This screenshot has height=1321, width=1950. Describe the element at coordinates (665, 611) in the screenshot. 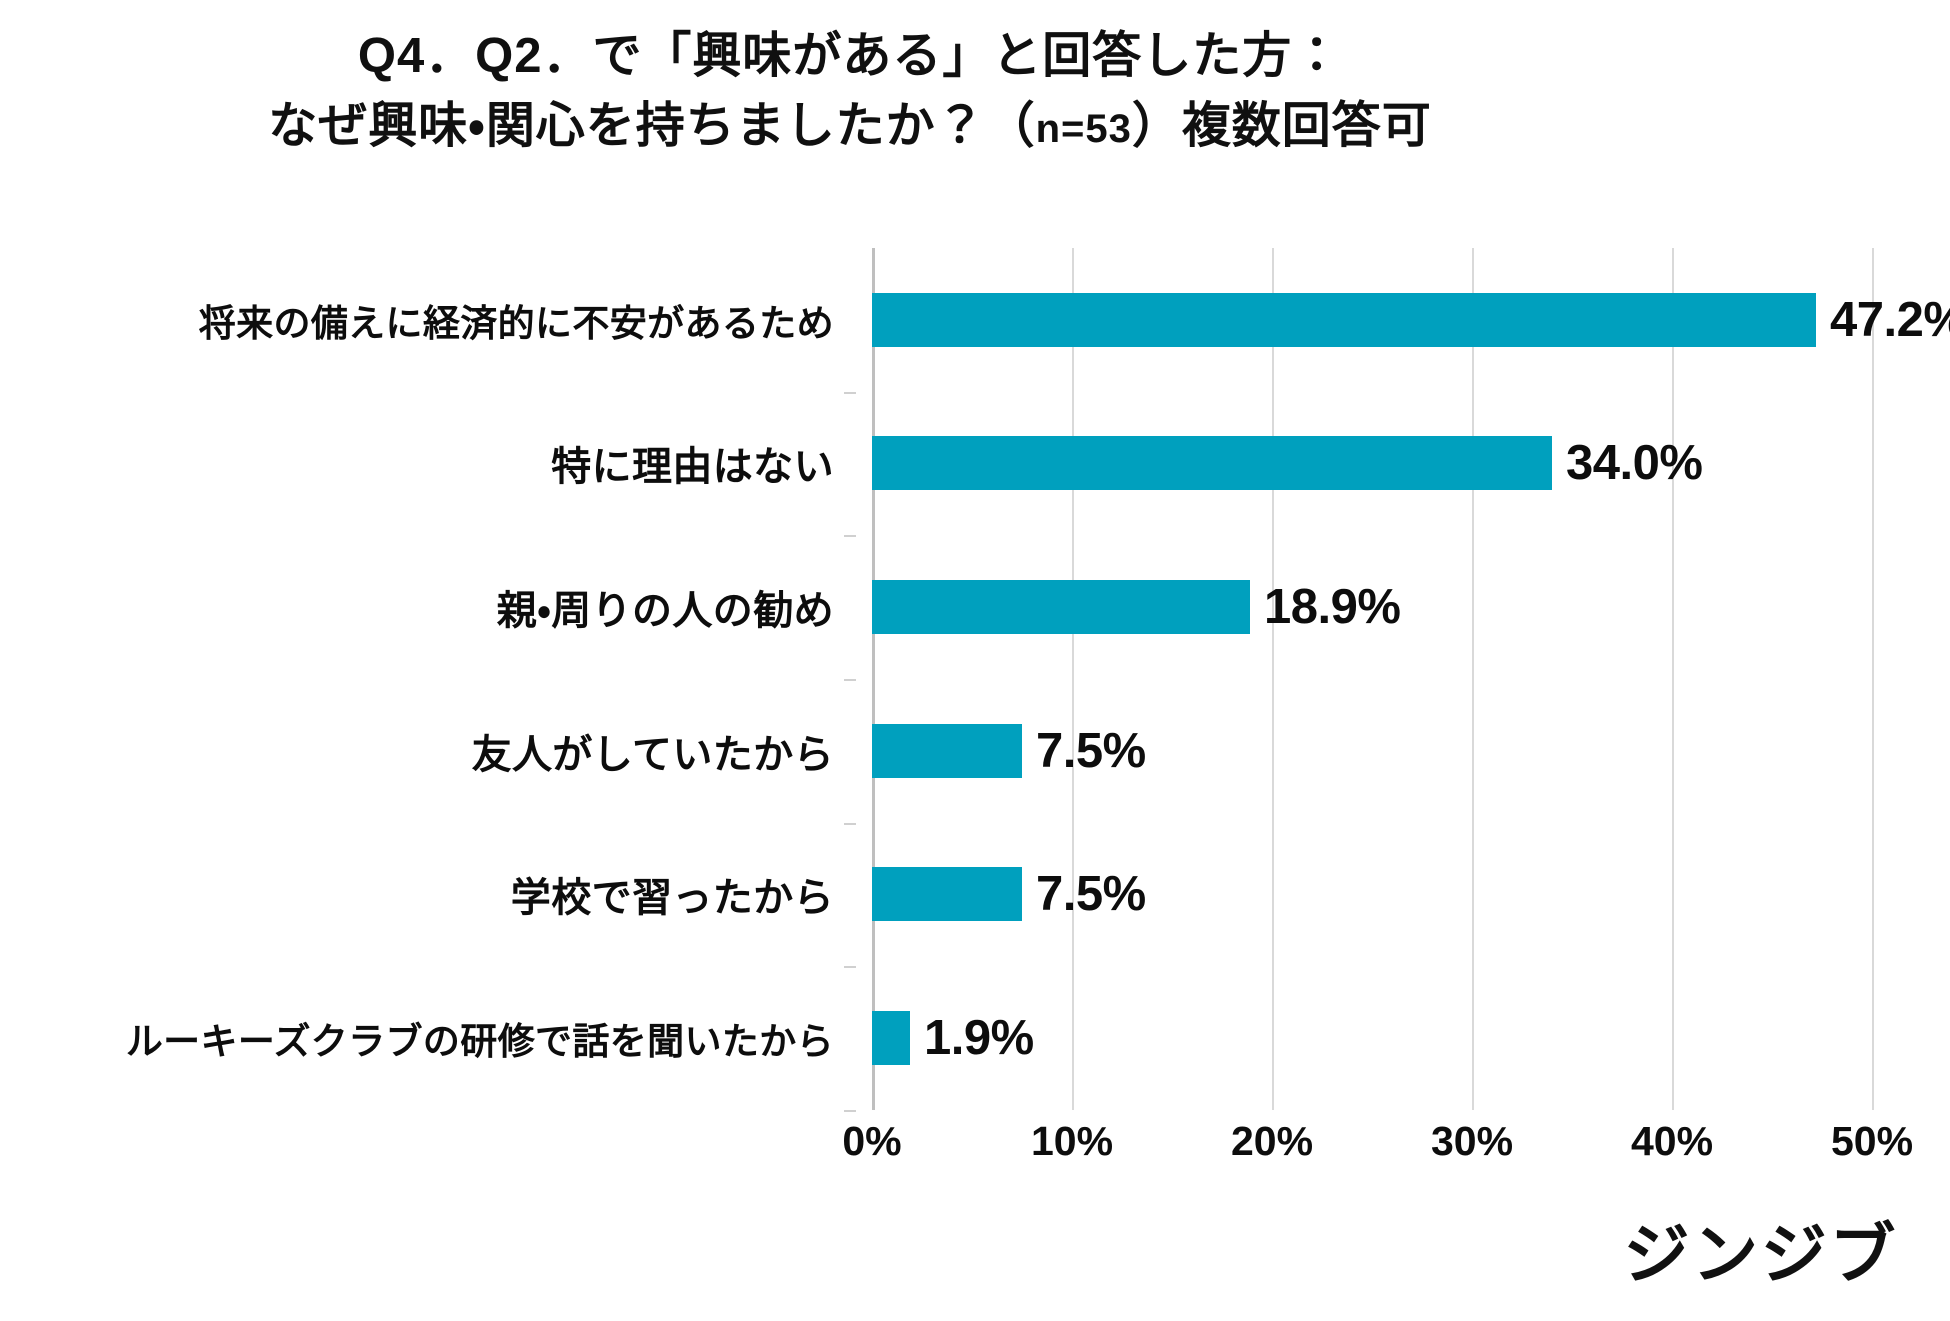

I see `category-label: 親・周りの人の勧め` at that location.